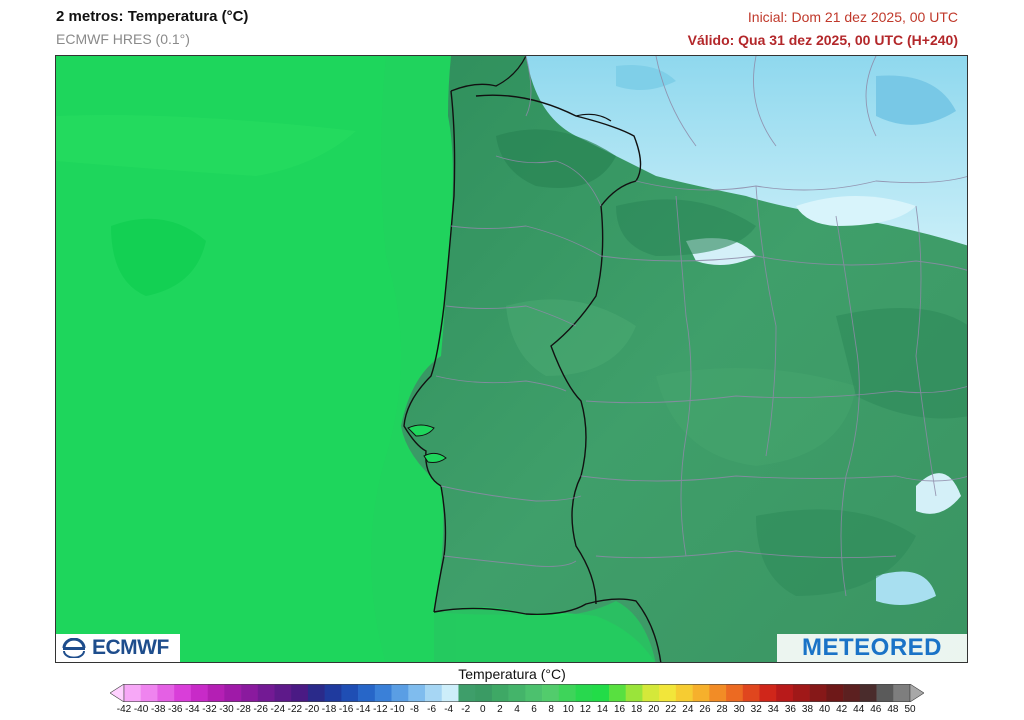 This screenshot has height=720, width=1024. I want to click on legend-tick-label: 46, so click(876, 709).